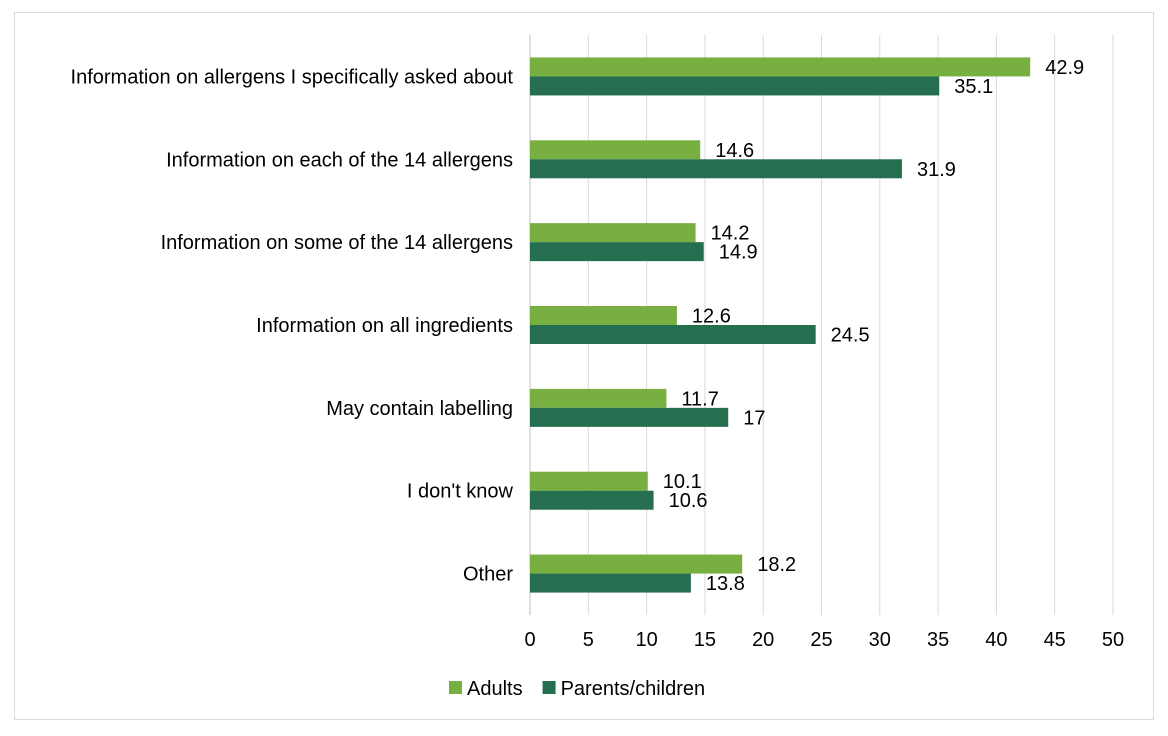 The height and width of the screenshot is (736, 1168). I want to click on bar-parents-children-information-on-allergens-i-specifically-asked-about, so click(735, 86).